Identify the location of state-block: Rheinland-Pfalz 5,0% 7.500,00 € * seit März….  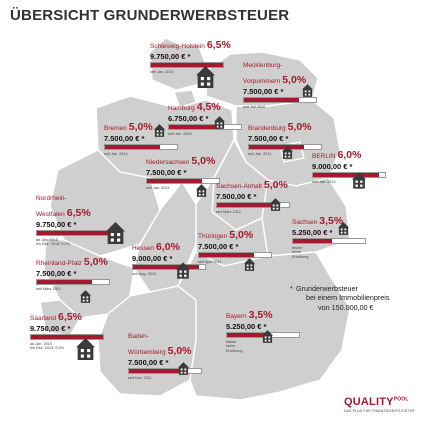
(73, 272).